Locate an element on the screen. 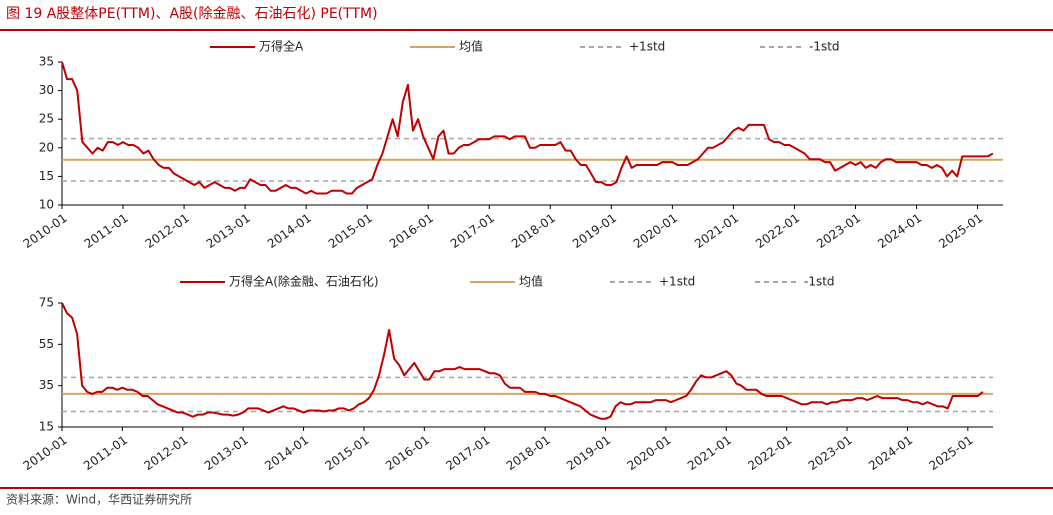 The width and height of the screenshot is (1053, 515). y-tick-label: 30 is located at coordinates (46, 90).